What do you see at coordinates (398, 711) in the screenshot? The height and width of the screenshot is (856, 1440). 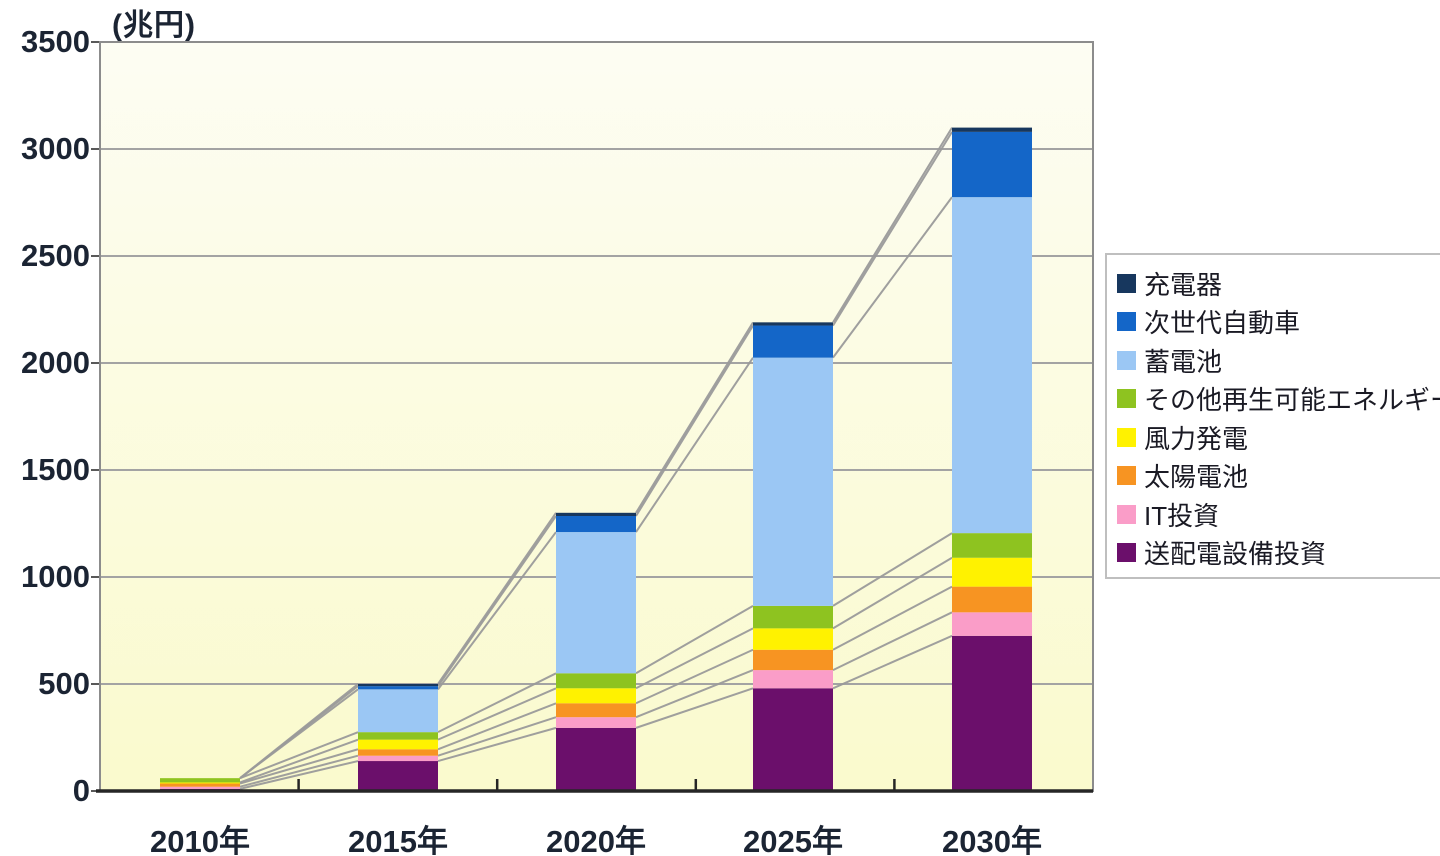 I see `bar-segment-蓄電池-2015年` at bounding box center [398, 711].